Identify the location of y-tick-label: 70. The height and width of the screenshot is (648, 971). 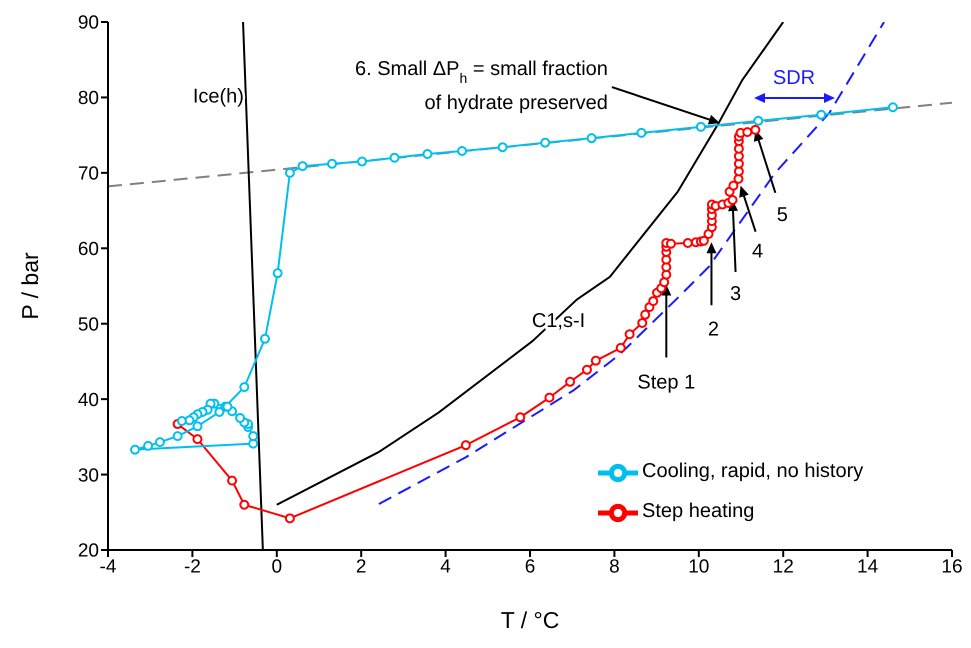
(88, 174).